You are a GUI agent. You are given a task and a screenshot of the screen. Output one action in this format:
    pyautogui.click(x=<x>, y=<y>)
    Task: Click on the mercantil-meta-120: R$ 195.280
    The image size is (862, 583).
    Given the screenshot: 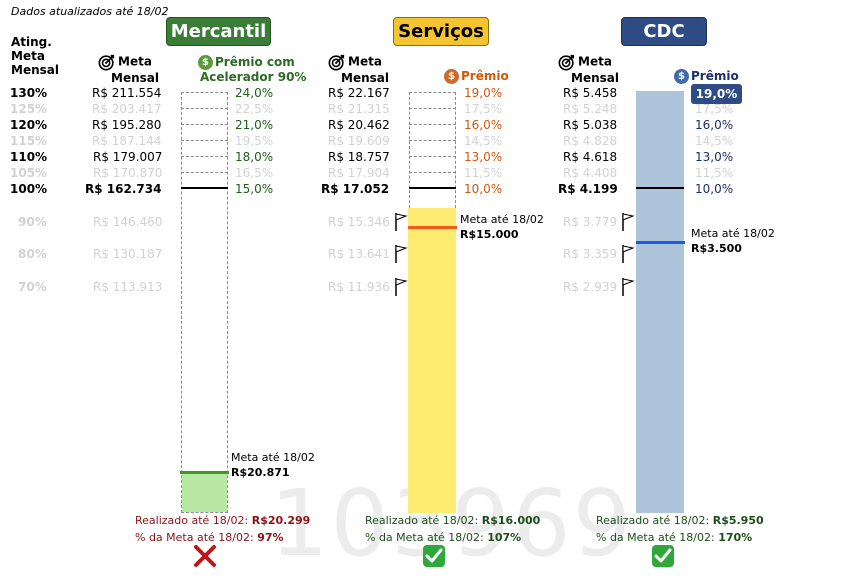 What is the action you would take?
    pyautogui.click(x=127, y=125)
    